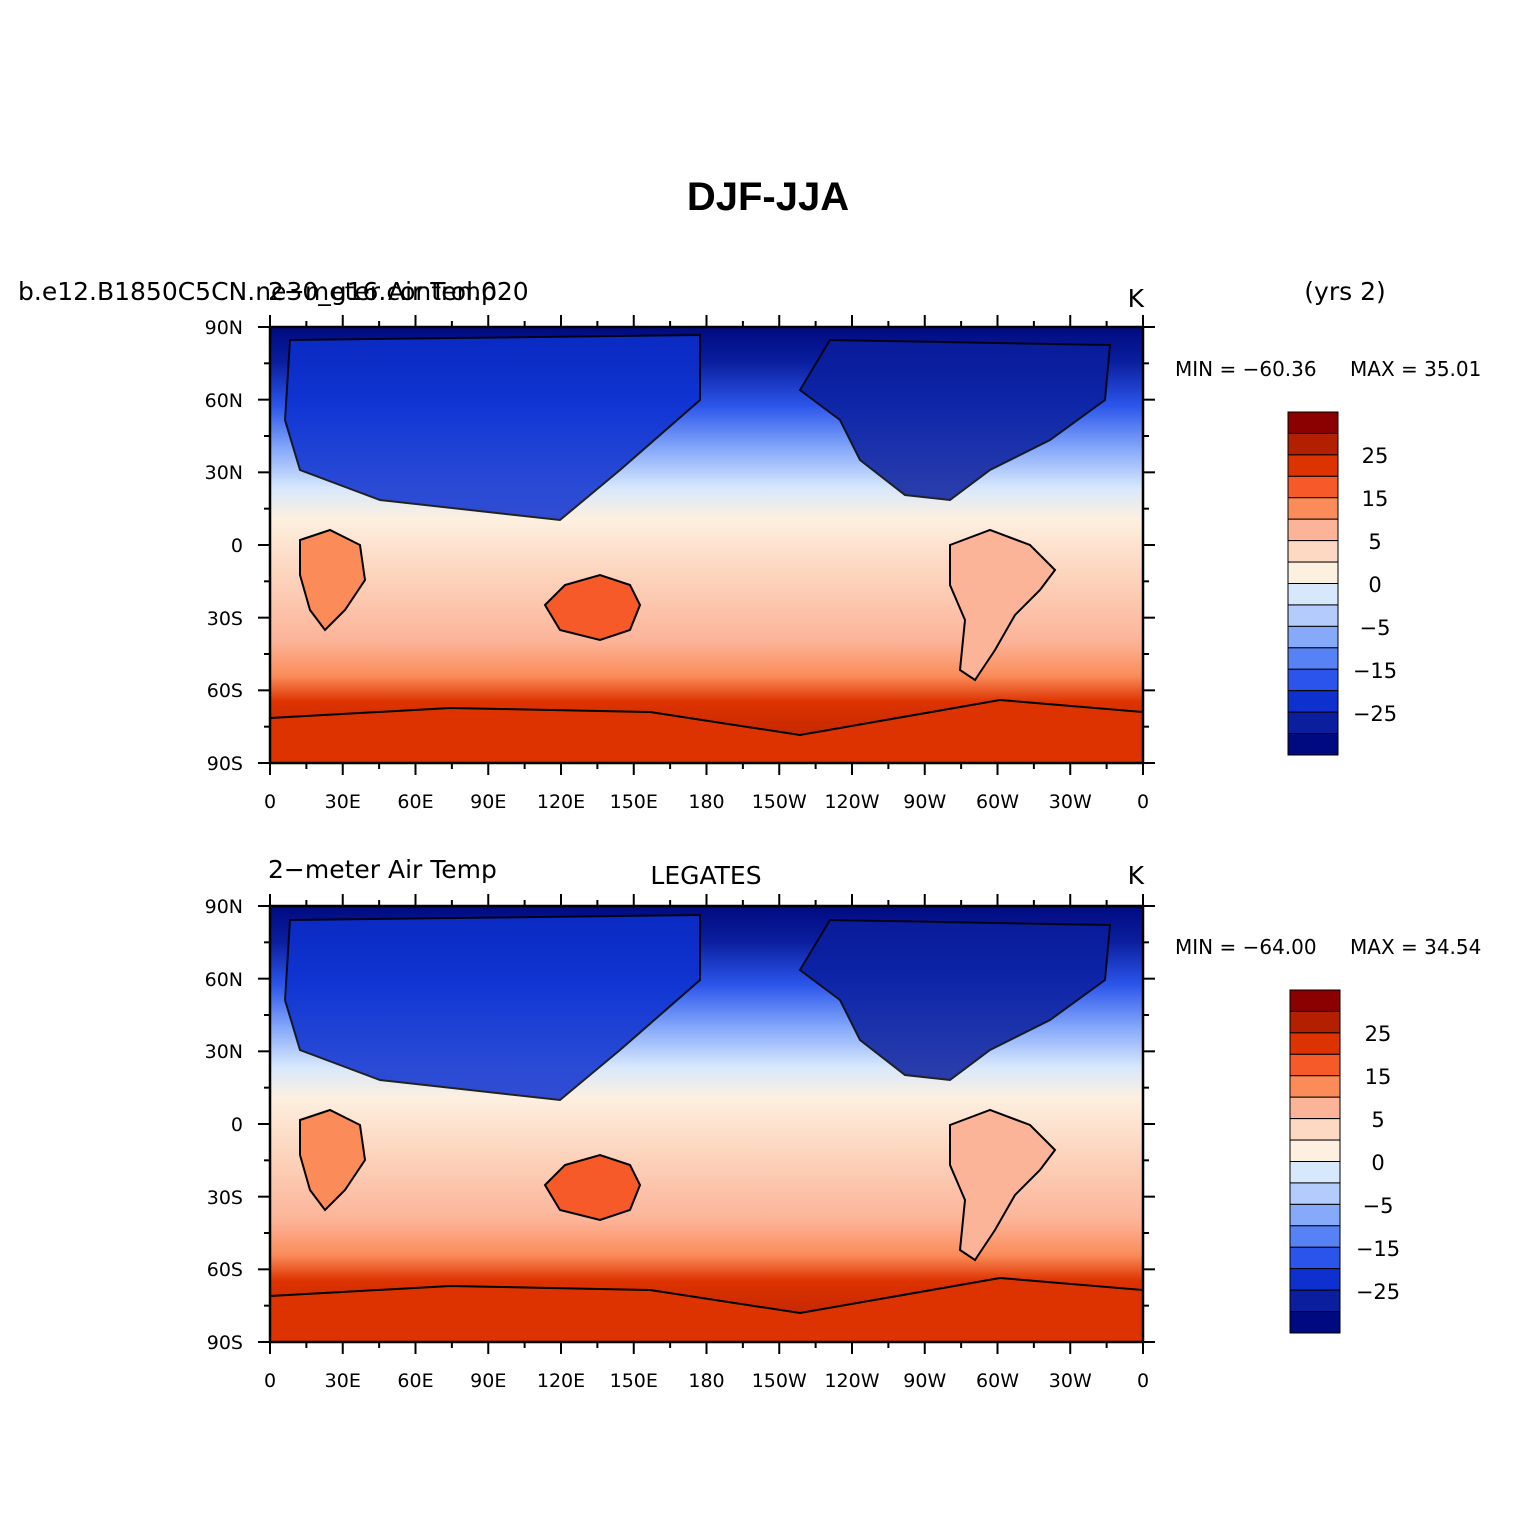  What do you see at coordinates (1246, 369) in the screenshot?
I see `panel-1-min: MIN = −60.36` at bounding box center [1246, 369].